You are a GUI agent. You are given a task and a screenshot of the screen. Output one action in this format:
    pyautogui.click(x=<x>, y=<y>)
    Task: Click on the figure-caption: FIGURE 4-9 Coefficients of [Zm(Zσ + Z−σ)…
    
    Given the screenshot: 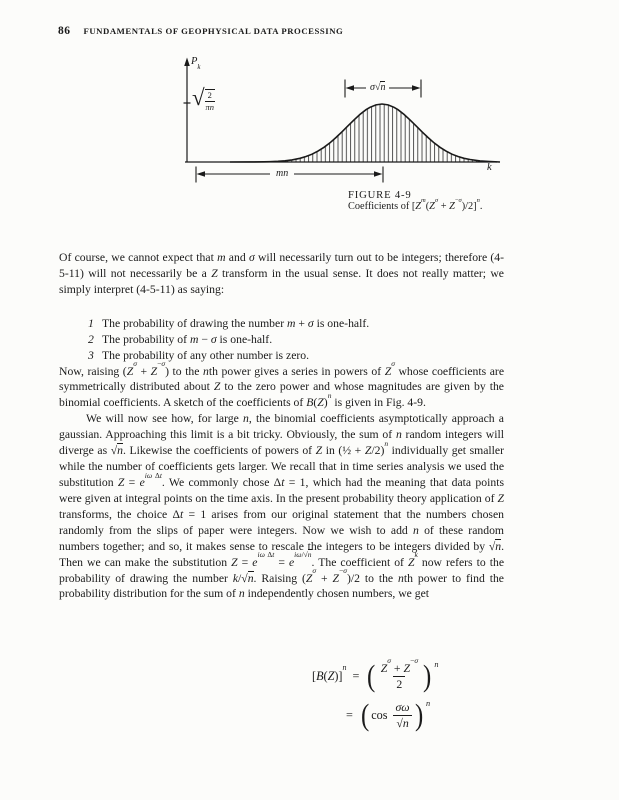 What is the action you would take?
    pyautogui.click(x=415, y=201)
    